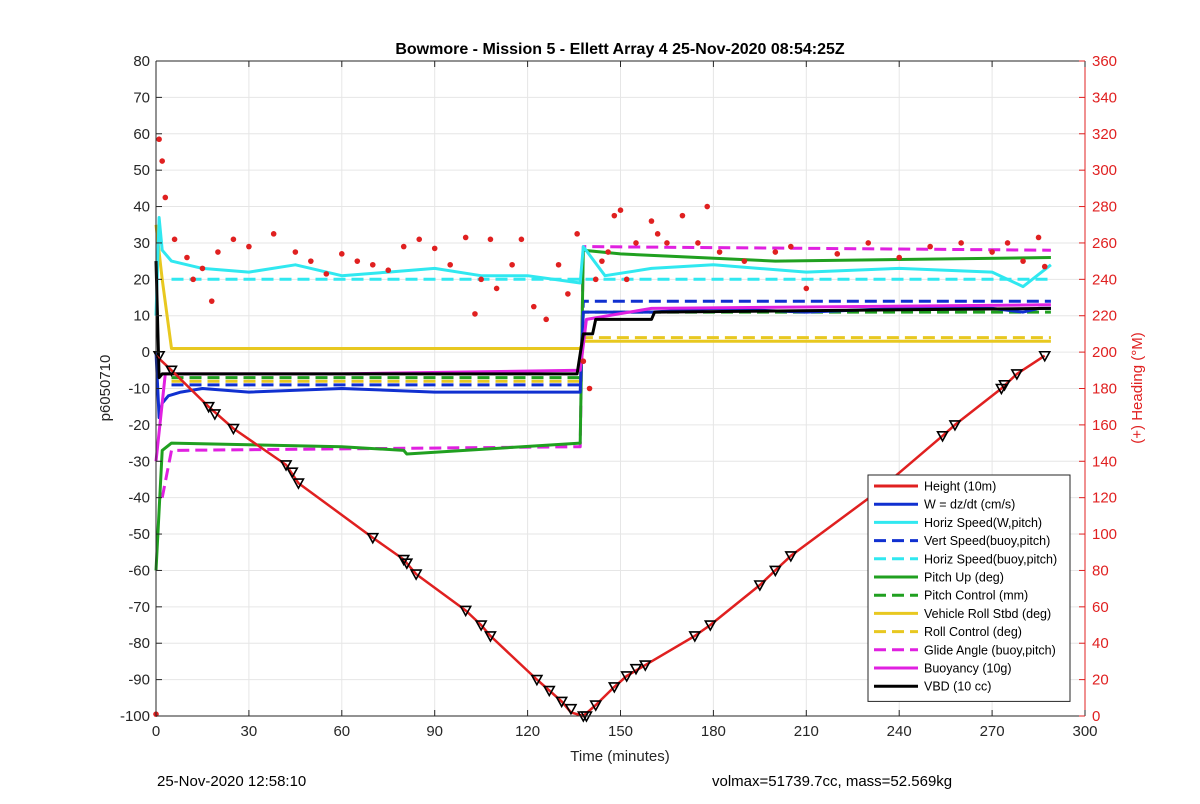 This screenshot has width=1200, height=804. Describe the element at coordinates (135, 716) in the screenshot. I see `y-tick-label: -100` at that location.